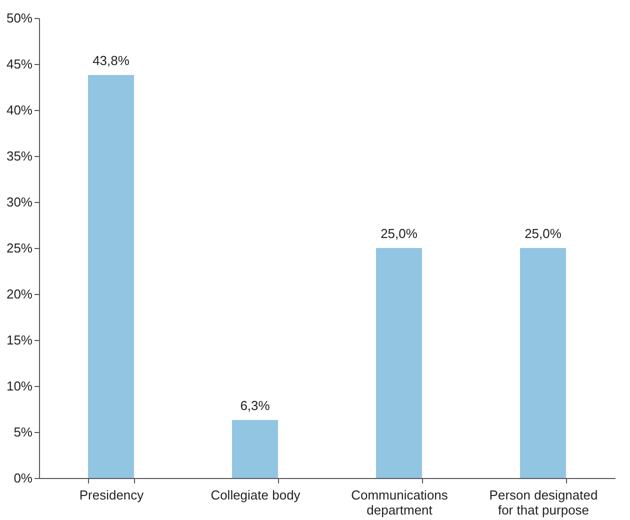 Image resolution: width=630 pixels, height=520 pixels. What do you see at coordinates (23, 478) in the screenshot?
I see `y-tick-label: 0%` at bounding box center [23, 478].